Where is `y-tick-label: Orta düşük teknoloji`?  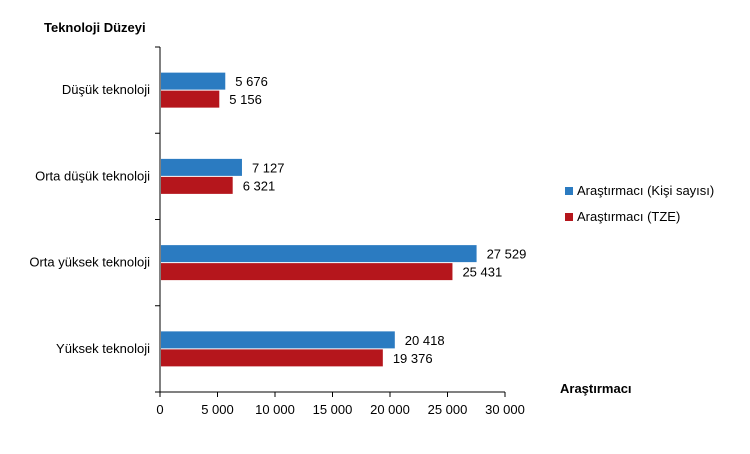
y-tick-label: Orta düşük teknoloji is located at coordinates (92, 175).